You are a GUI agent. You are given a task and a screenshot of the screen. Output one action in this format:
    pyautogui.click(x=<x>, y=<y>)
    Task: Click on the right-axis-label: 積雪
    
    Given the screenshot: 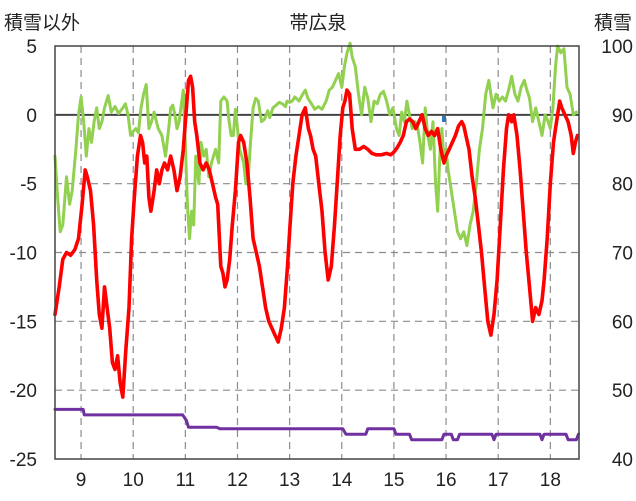 What is the action you would take?
    pyautogui.click(x=613, y=23)
    